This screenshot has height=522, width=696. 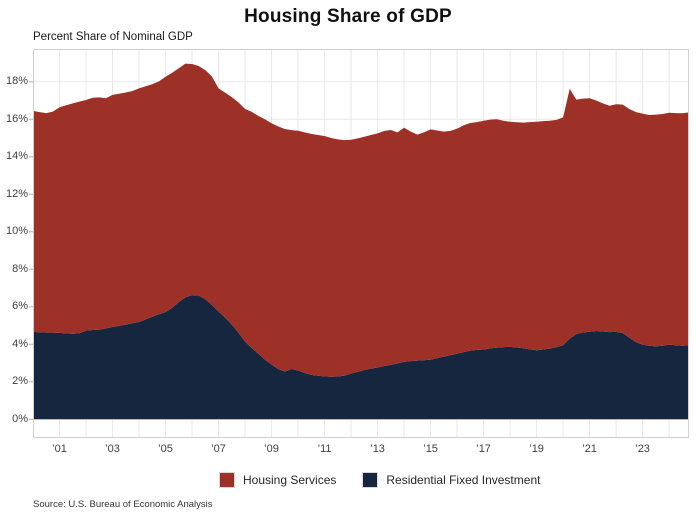 I want to click on y-tick-label: 0%, so click(x=20, y=418).